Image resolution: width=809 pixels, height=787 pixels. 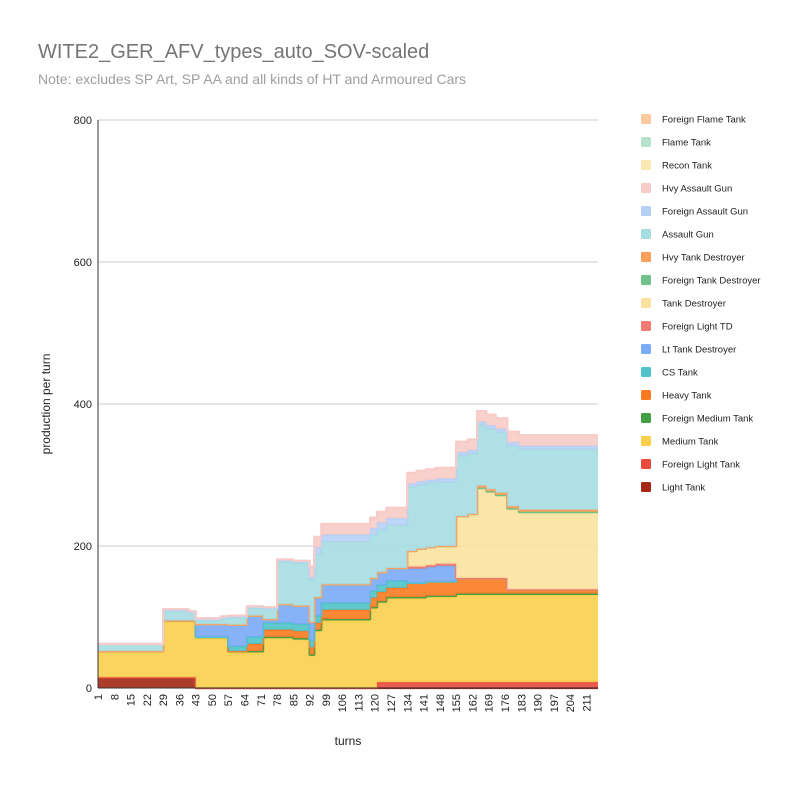 What do you see at coordinates (348, 741) in the screenshot?
I see `x-axis-title: turns` at bounding box center [348, 741].